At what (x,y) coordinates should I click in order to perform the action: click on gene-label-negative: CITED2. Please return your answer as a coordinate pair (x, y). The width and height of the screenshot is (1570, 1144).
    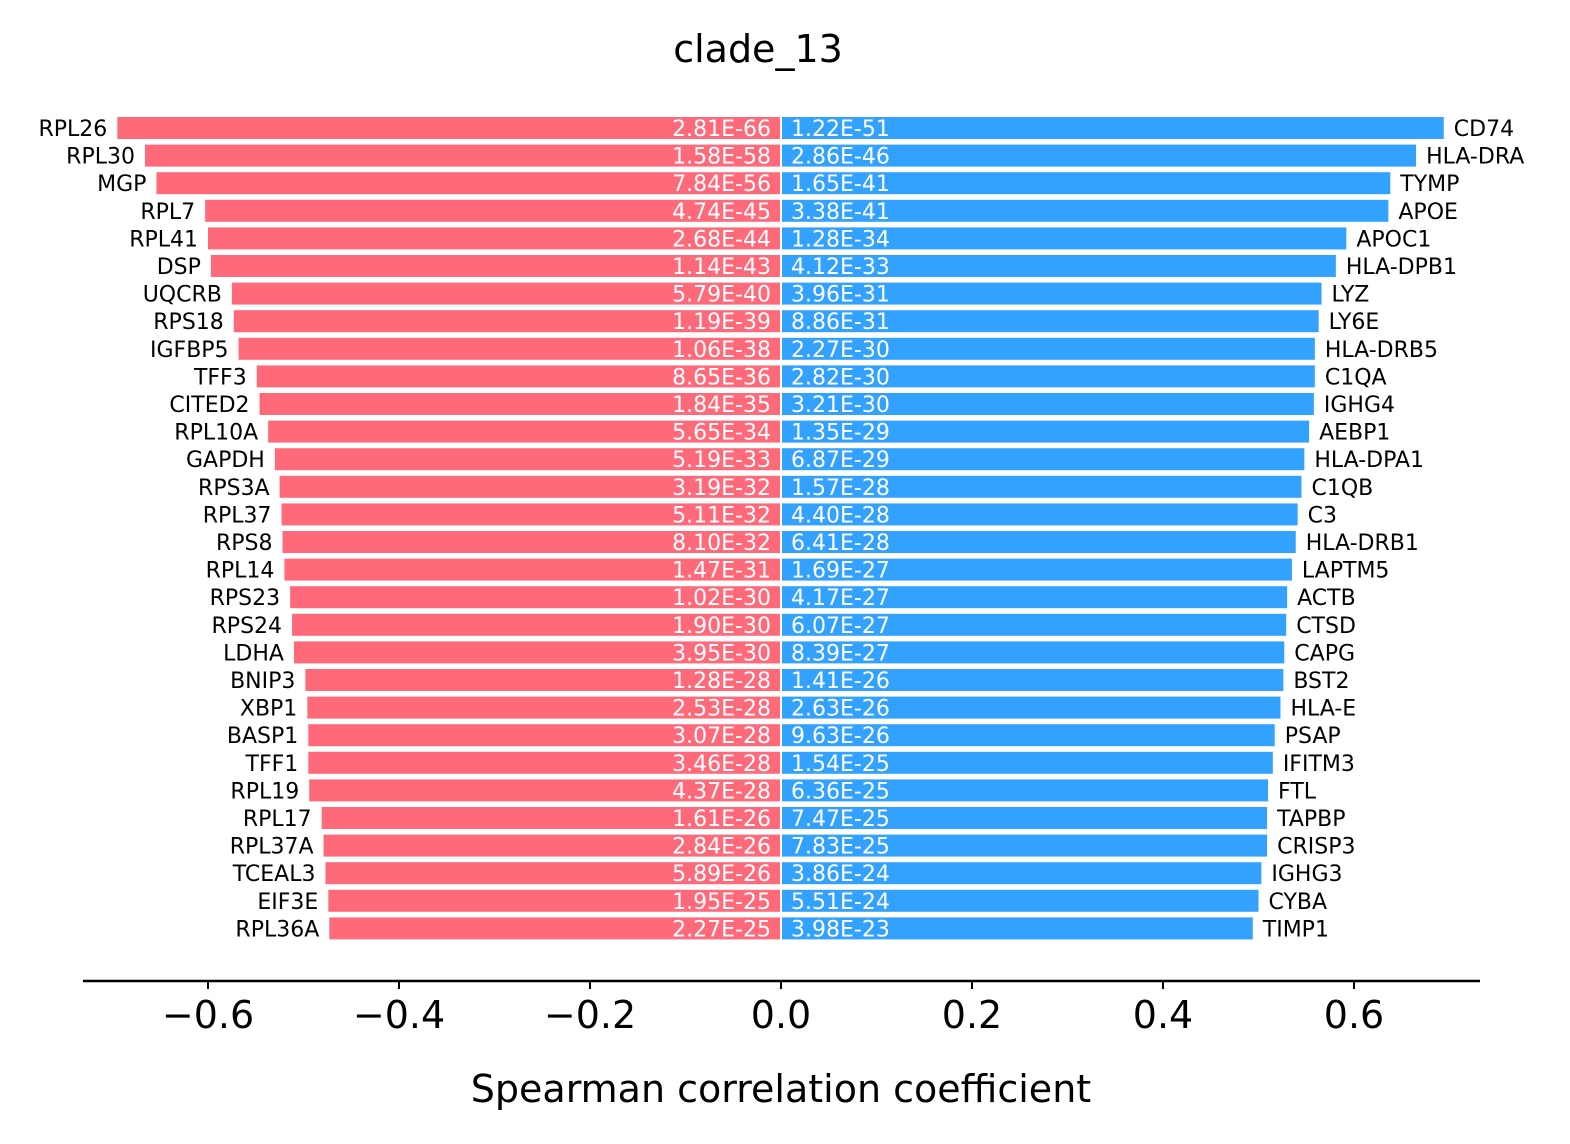
    Looking at the image, I should click on (209, 405).